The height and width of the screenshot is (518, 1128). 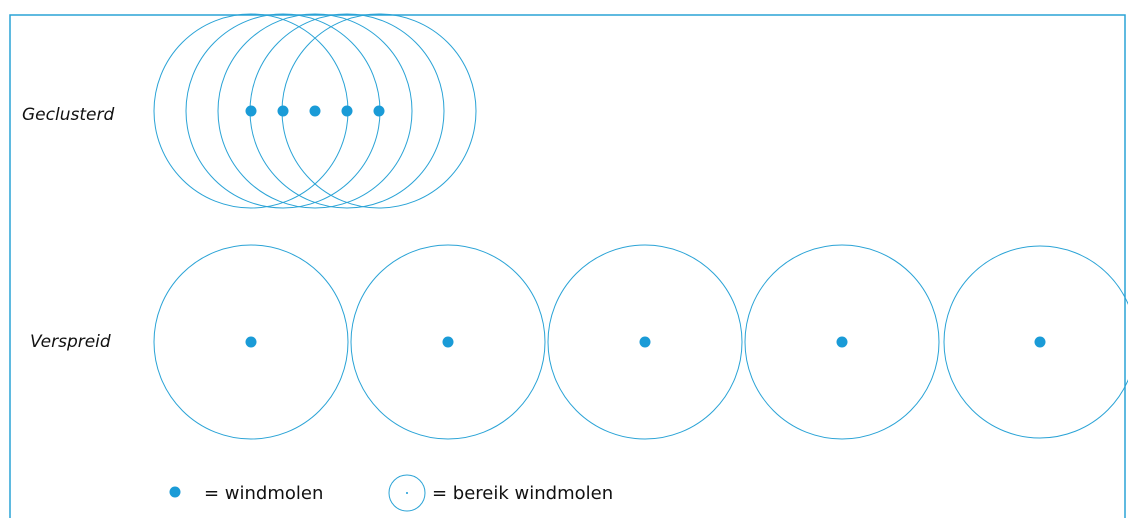 I want to click on legend: = windmolen = bereik windmolen, so click(x=391, y=493).